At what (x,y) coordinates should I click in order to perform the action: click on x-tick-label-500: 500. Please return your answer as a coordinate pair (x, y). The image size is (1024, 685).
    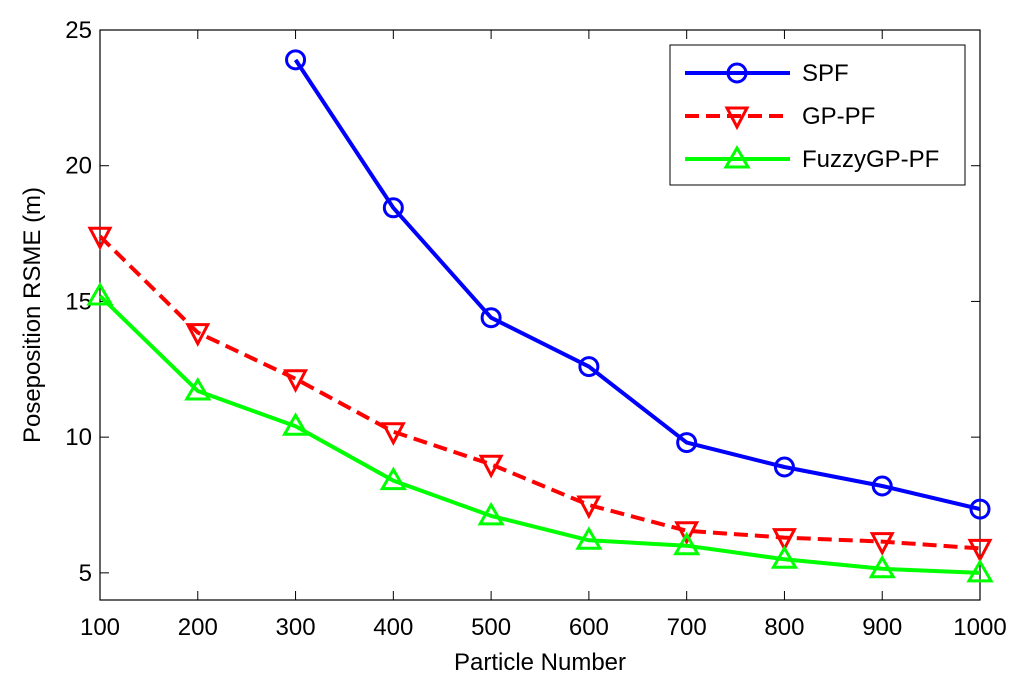
    Looking at the image, I should click on (491, 627).